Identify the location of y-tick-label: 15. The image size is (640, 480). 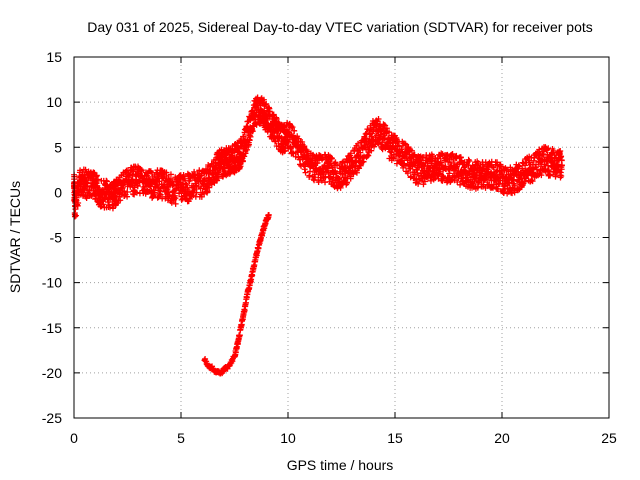
(54, 57).